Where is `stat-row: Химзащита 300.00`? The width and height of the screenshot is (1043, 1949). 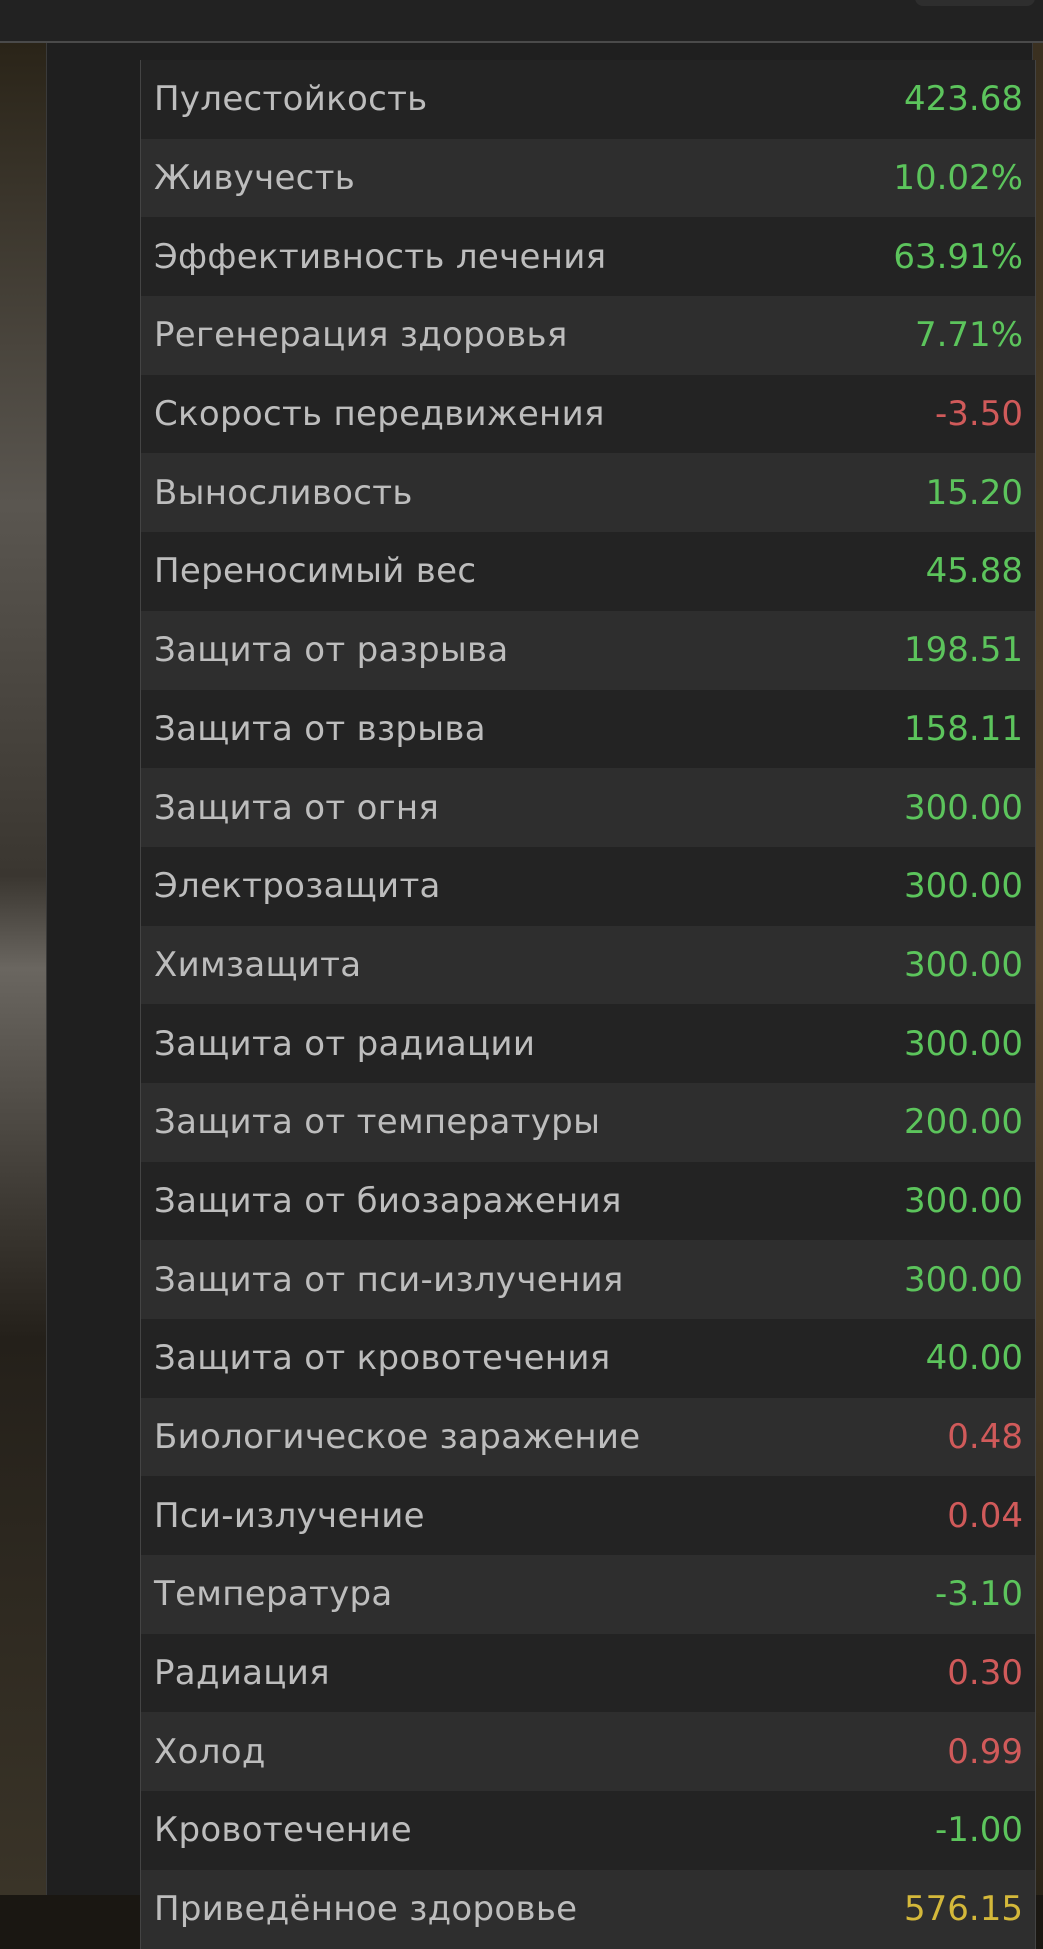 stat-row: Химзащита 300.00 is located at coordinates (588, 965).